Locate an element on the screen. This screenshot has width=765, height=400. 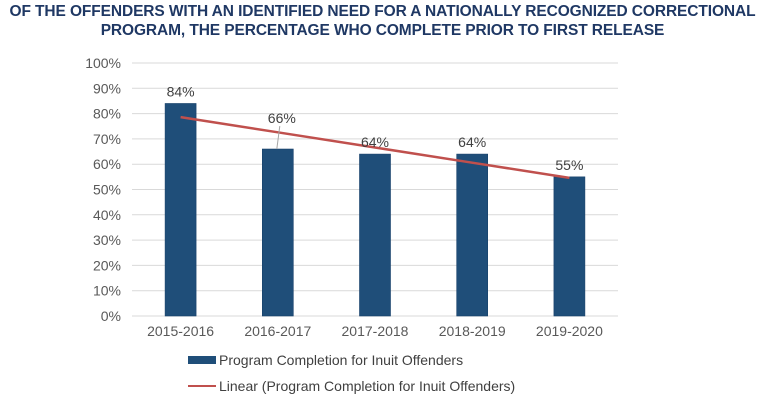
data-labels: 84% 66% 64% 64% 55% is located at coordinates (375, 127).